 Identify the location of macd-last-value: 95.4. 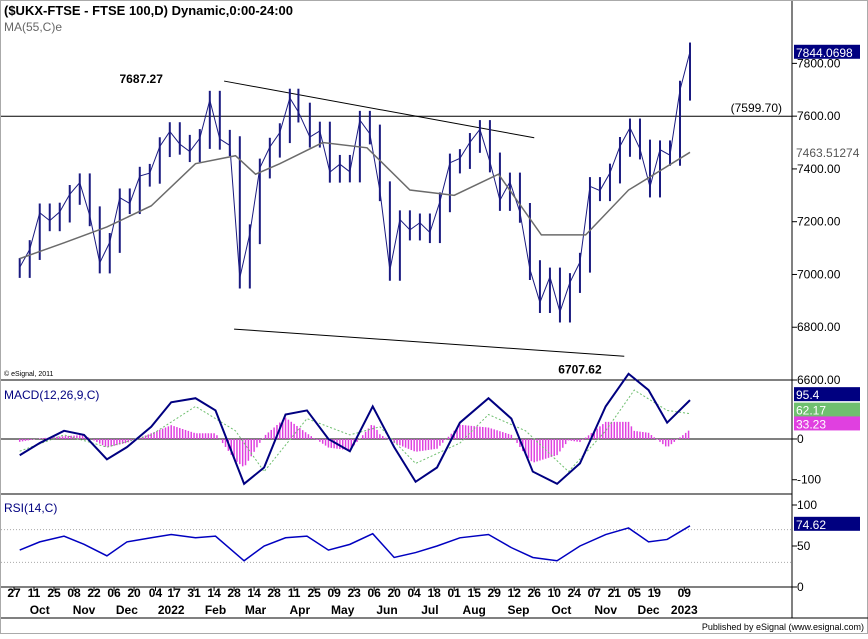
(808, 395).